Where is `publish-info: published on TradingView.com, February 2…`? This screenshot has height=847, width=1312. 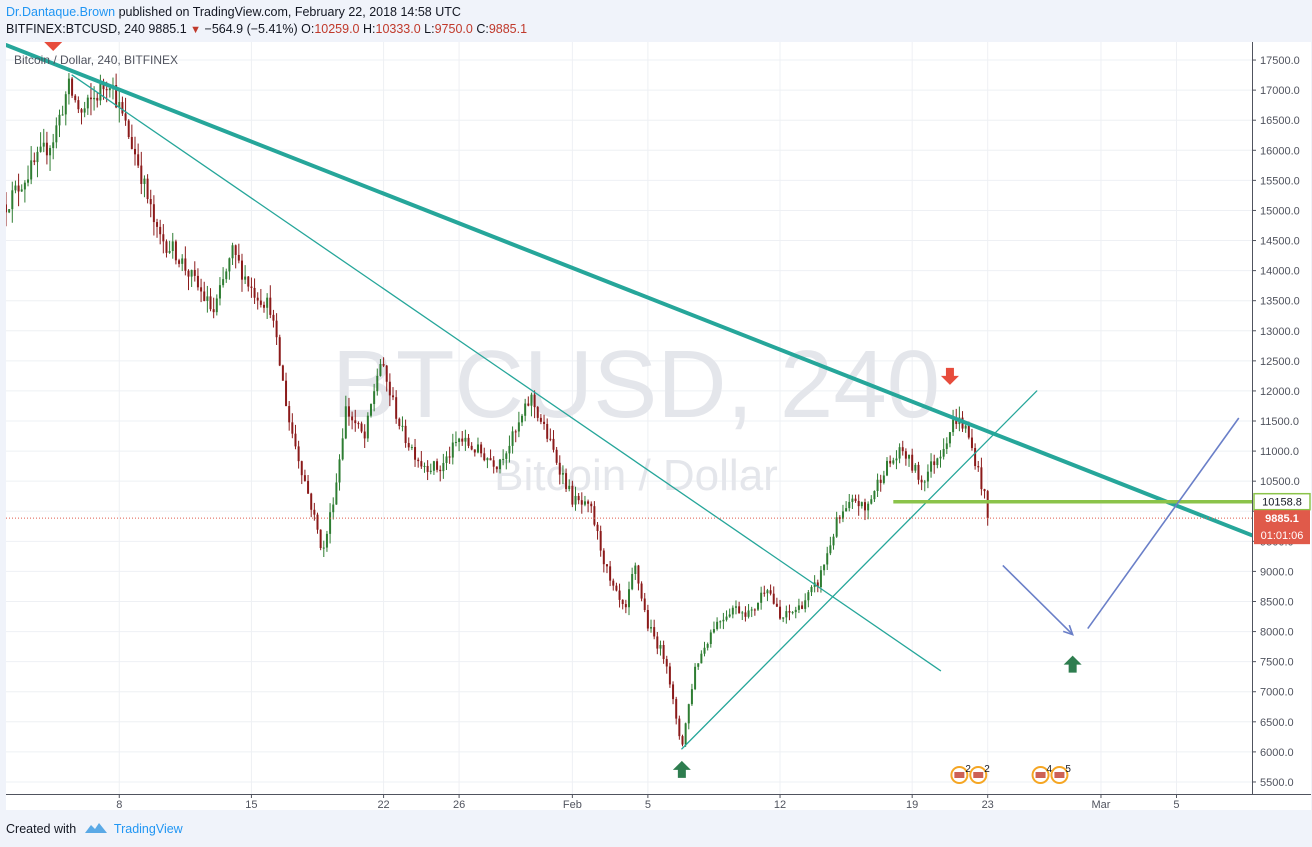 publish-info: published on TradingView.com, February 2… is located at coordinates (289, 12).